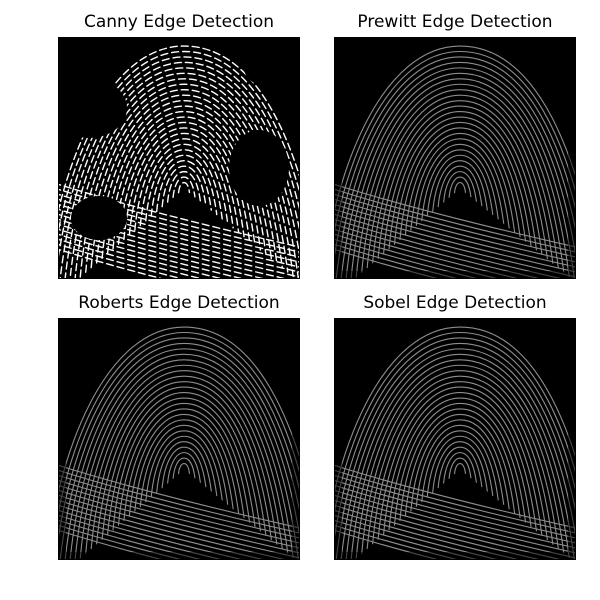 The width and height of the screenshot is (600, 600). What do you see at coordinates (455, 22) in the screenshot?
I see `prewitt-title: Prewitt Edge Detection` at bounding box center [455, 22].